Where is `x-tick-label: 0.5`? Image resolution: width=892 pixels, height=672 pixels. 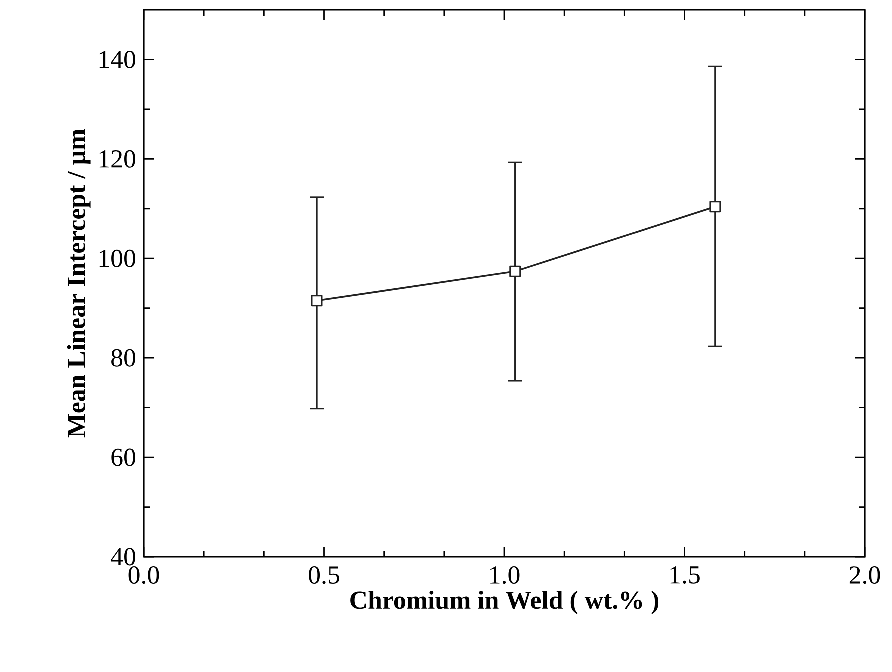 x-tick-label: 0.5 is located at coordinates (324, 575).